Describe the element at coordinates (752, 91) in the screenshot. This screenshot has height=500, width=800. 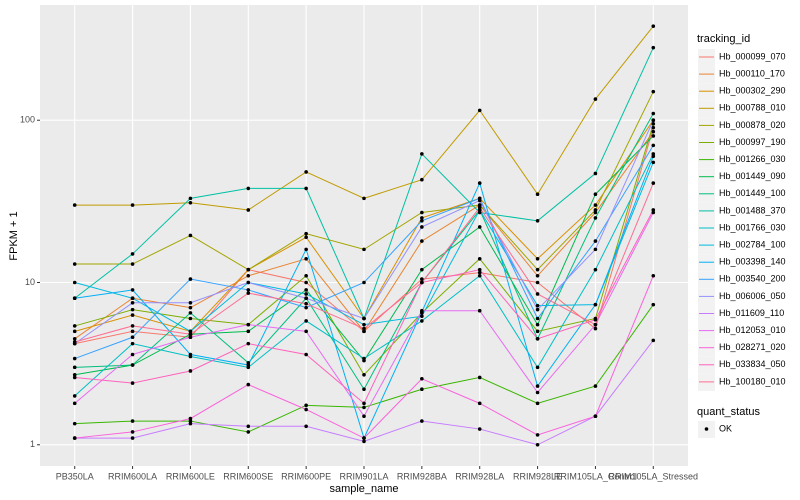
I see `legend-label: Hb_000302_290` at that location.